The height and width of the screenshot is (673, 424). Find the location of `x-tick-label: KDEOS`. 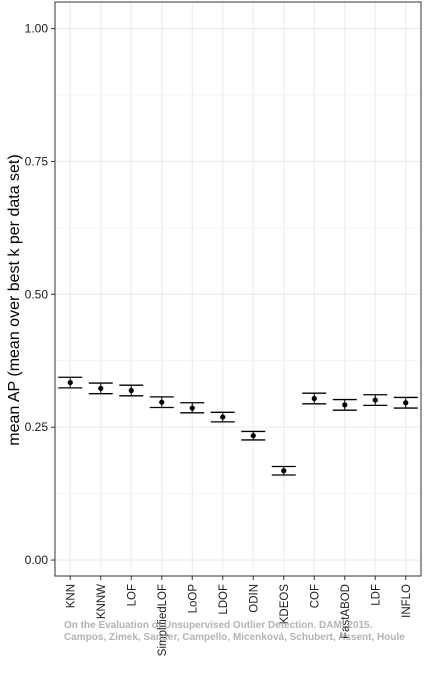

x-tick-label: KDEOS is located at coordinates (285, 604).